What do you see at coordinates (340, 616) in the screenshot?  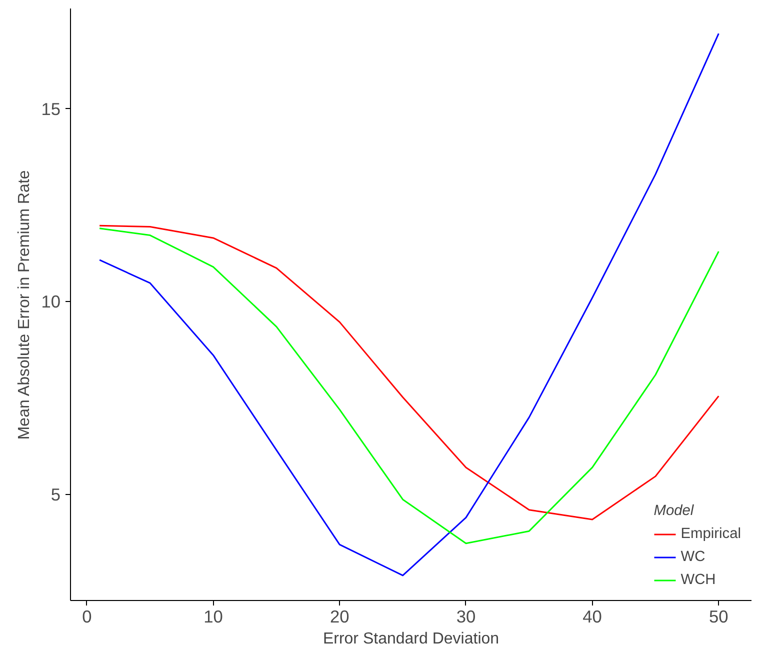 I see `x-tick-label: 20` at bounding box center [340, 616].